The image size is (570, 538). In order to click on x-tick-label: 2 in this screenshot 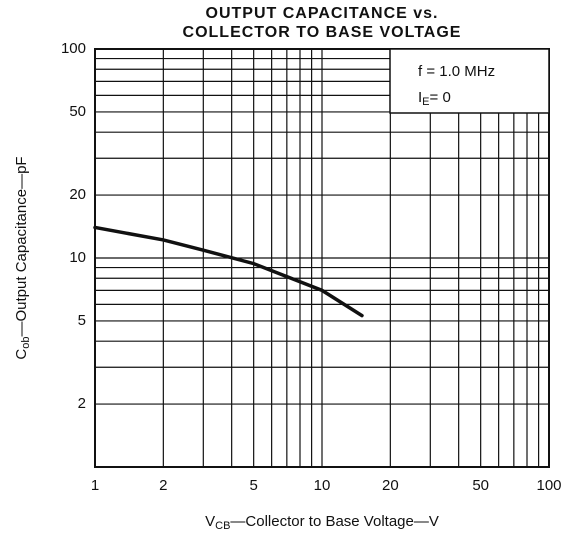, I will do `click(163, 485)`.